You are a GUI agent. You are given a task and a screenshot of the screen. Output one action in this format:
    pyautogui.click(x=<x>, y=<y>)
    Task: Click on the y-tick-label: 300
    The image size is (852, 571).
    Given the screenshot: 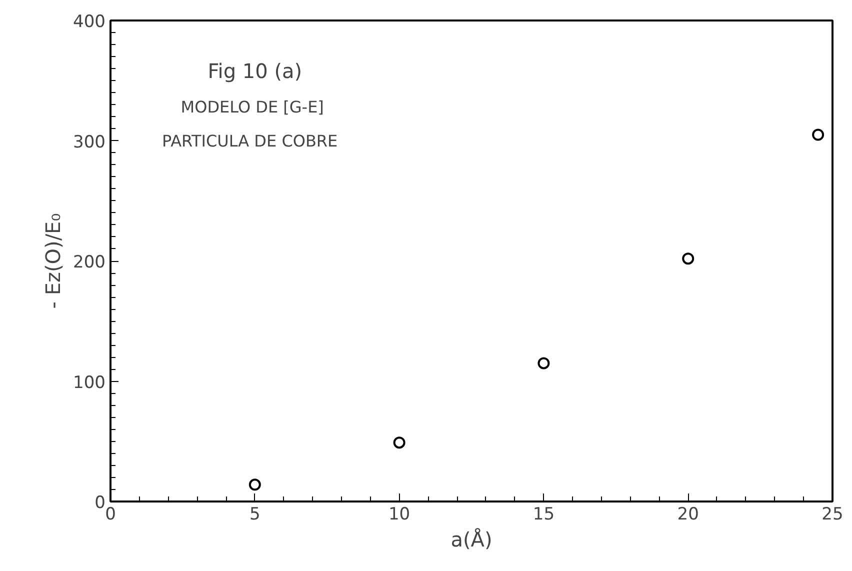 What is the action you would take?
    pyautogui.click(x=89, y=142)
    